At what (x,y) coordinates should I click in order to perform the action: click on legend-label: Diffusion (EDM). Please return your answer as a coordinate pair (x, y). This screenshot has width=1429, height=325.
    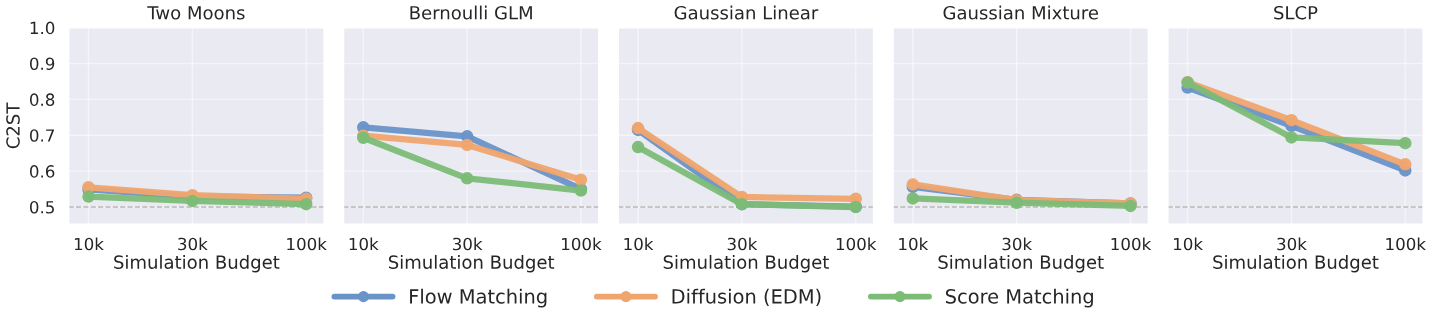
    Looking at the image, I should click on (746, 297).